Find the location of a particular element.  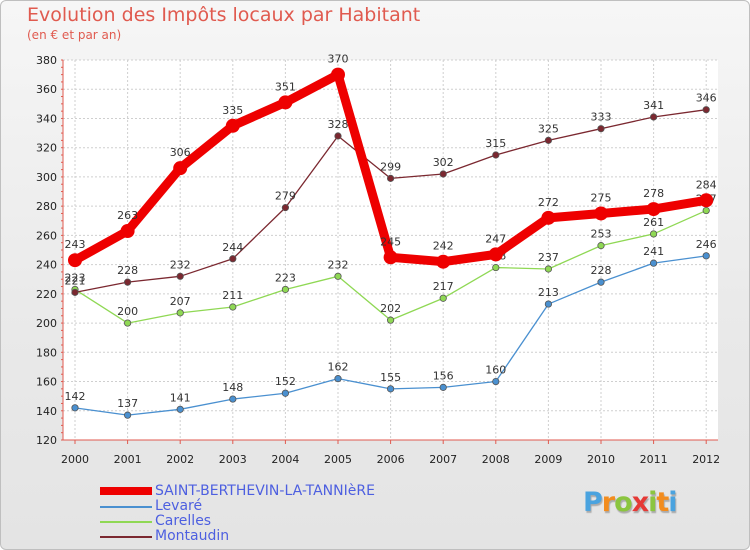

data-label: 142 is located at coordinates (75, 396).